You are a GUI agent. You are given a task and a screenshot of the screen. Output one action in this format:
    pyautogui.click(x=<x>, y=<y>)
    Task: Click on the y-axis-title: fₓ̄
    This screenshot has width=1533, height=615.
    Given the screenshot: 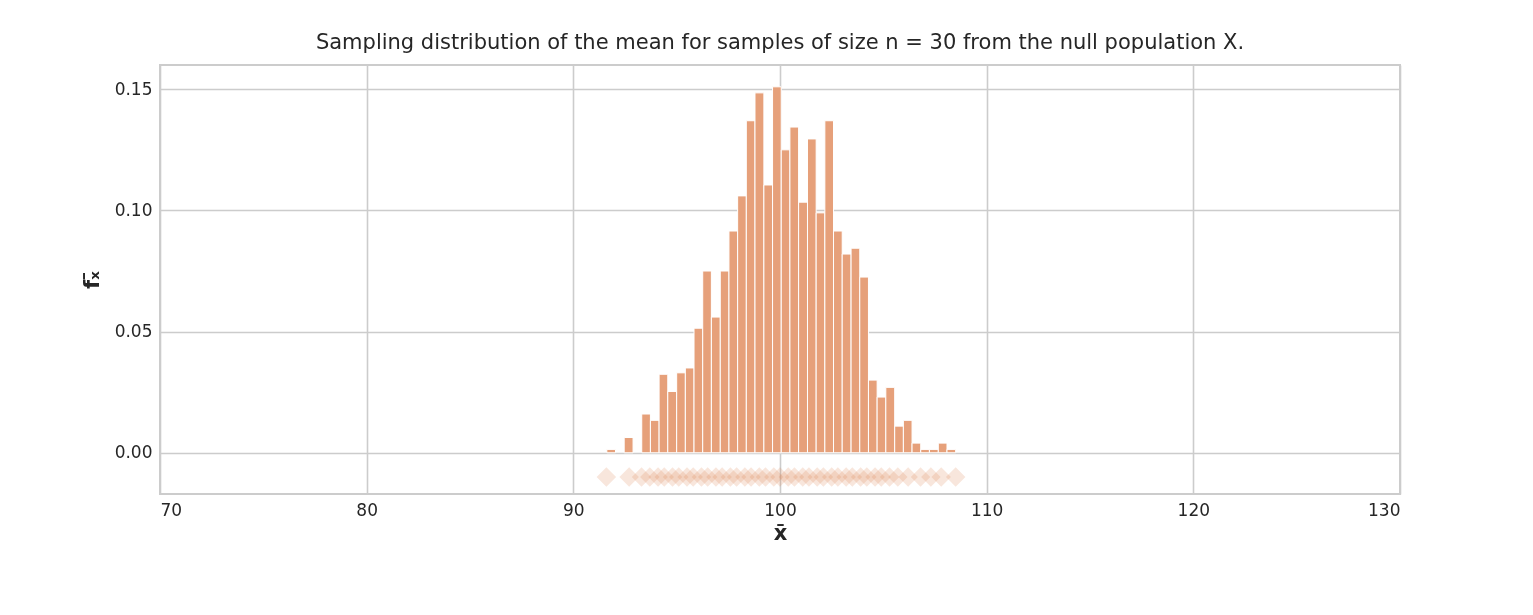 What is the action you would take?
    pyautogui.click(x=91, y=279)
    